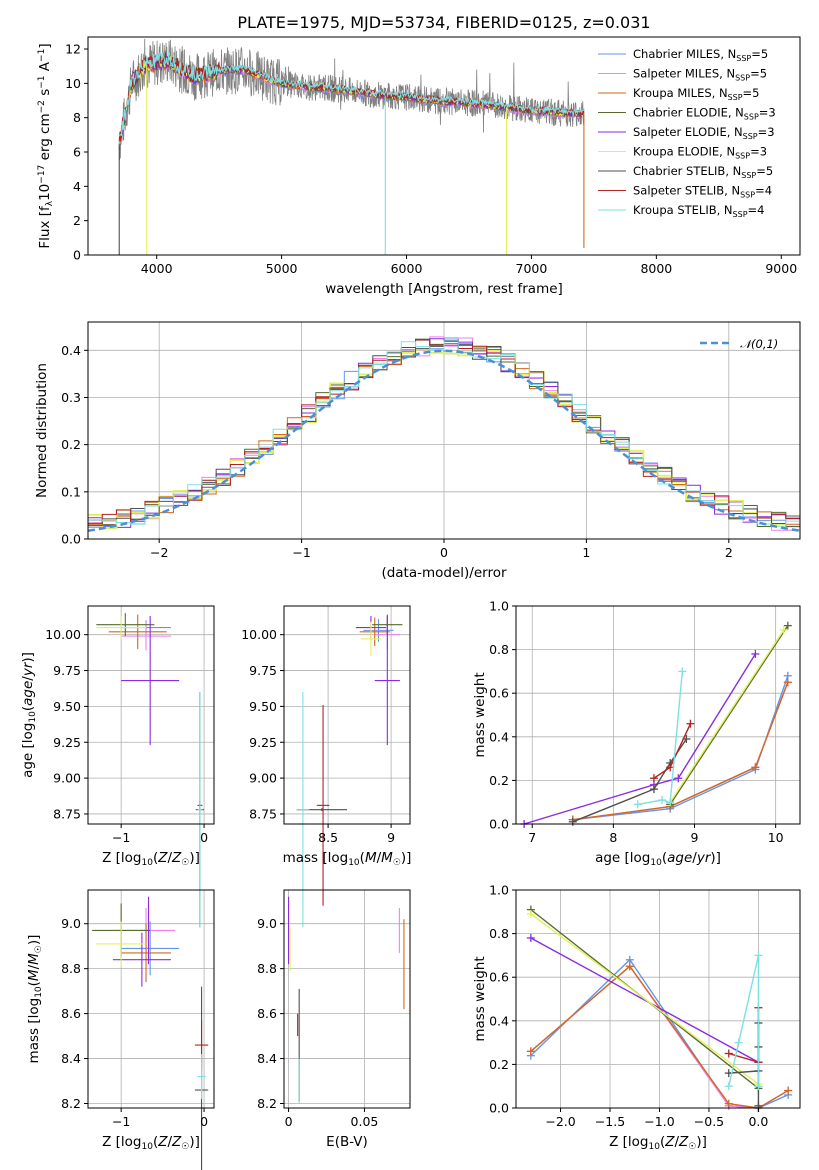 This screenshot has width=819, height=1170. Describe the element at coordinates (263, 670) in the screenshot. I see `y-tick-label: 9.75` at that location.